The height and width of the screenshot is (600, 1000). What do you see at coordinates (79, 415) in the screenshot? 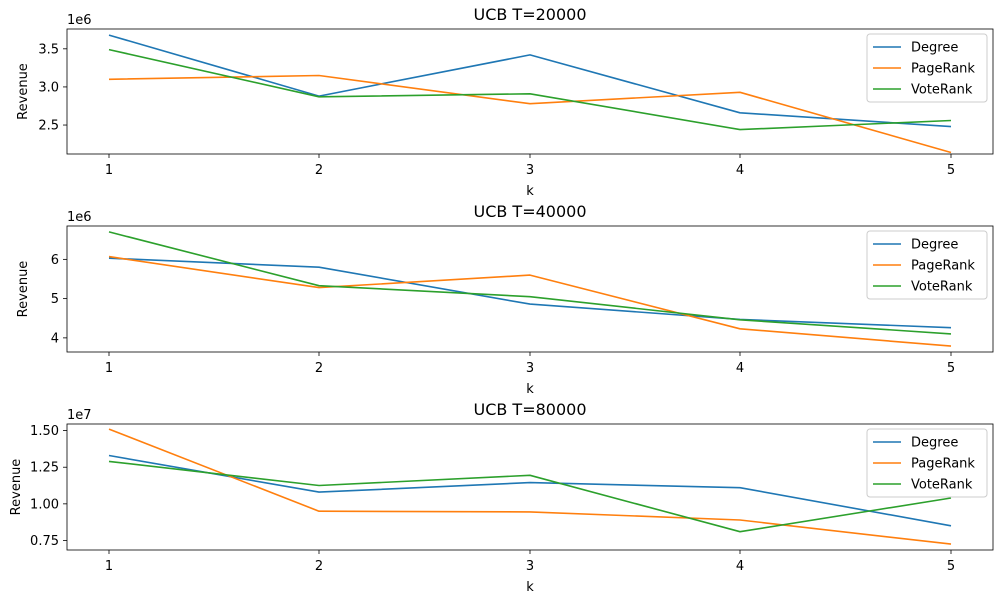
I see `y-offset-label: 1e7` at bounding box center [79, 415].